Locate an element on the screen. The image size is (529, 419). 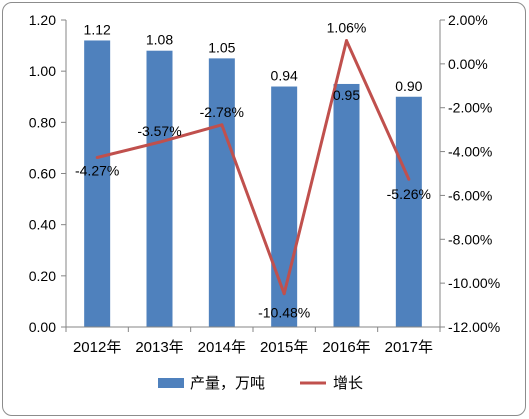
line-value-label: -3.57% is located at coordinates (159, 131).